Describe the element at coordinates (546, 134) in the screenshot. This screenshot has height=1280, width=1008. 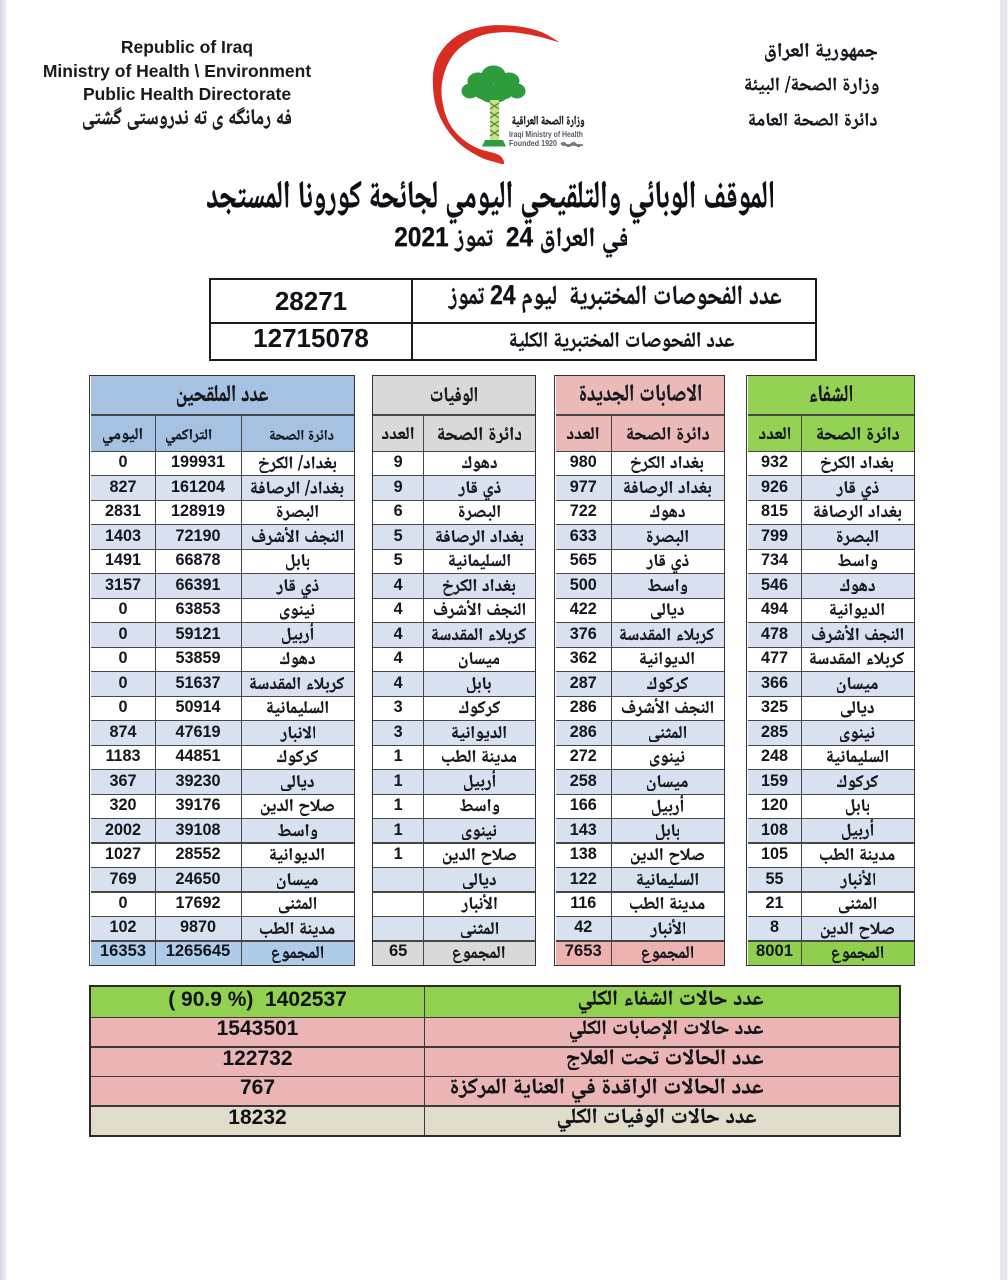
I see `svg-text: Iraqi Ministry of Health` at that location.